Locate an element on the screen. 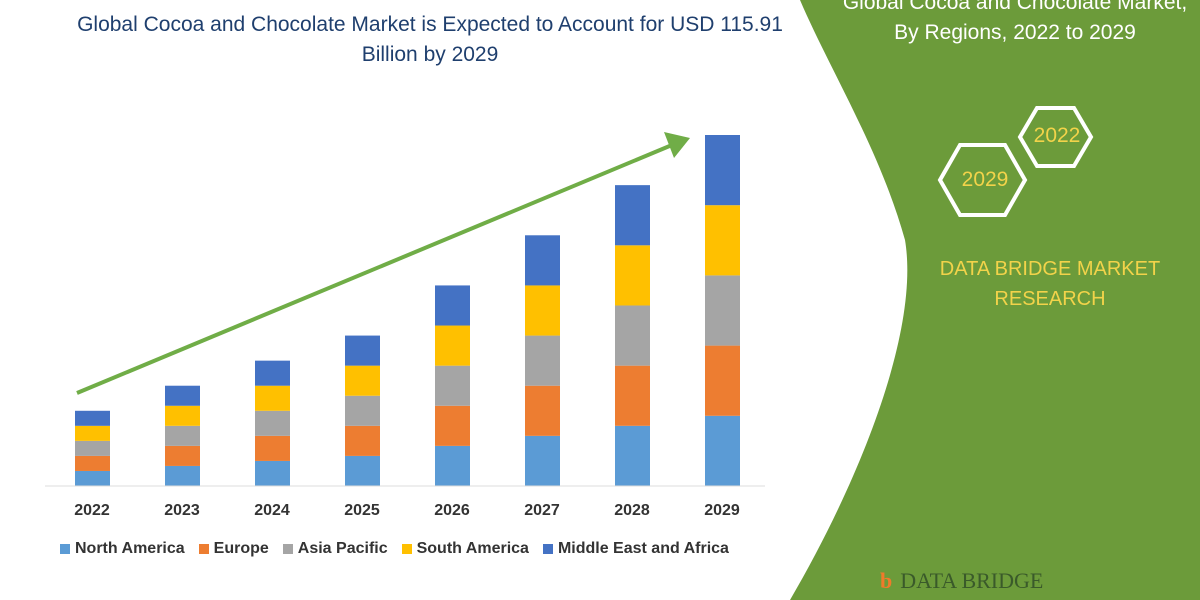 The height and width of the screenshot is (600, 1200). legend-item: Middle East and Africa is located at coordinates (635, 549).